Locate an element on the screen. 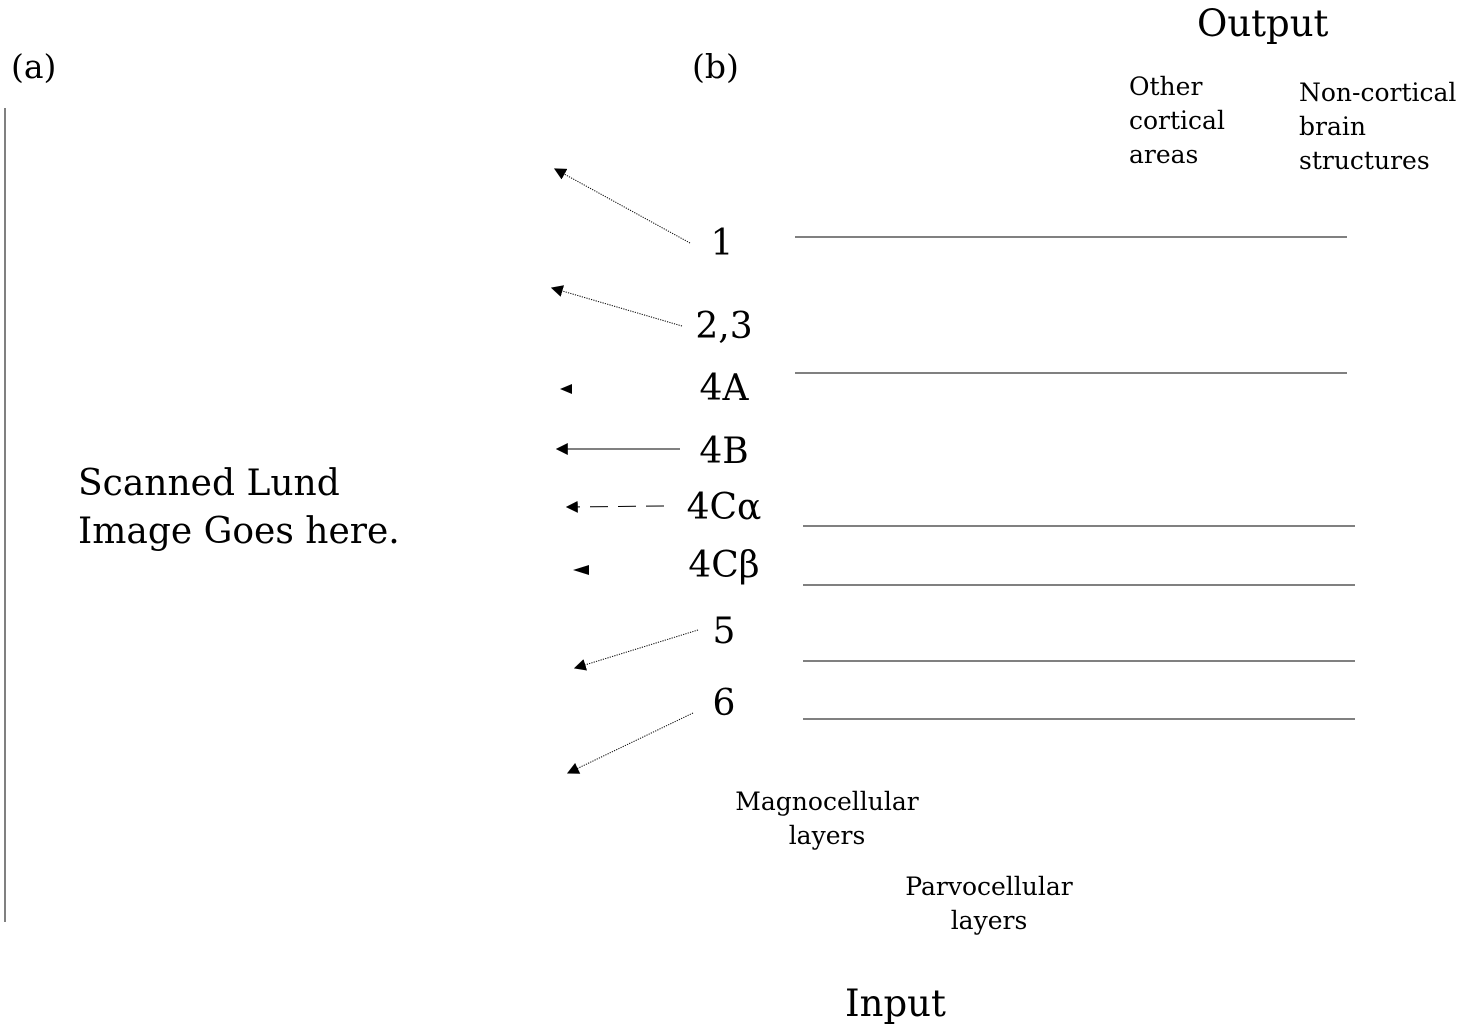  layer-4c-beta-label: 4Cβ is located at coordinates (724, 565).